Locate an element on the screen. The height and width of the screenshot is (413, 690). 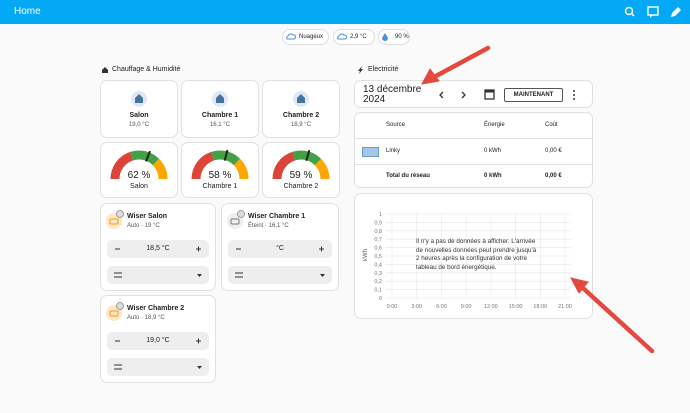
temp-target: 19,0 °C is located at coordinates (158, 340).